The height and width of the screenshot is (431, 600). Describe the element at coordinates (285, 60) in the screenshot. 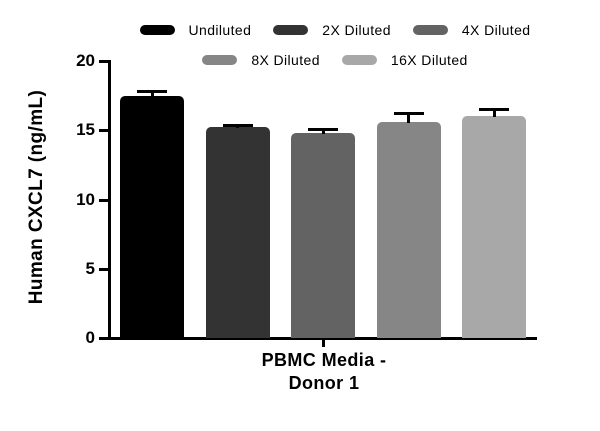

I see `legend-label: 8X Diluted` at that location.